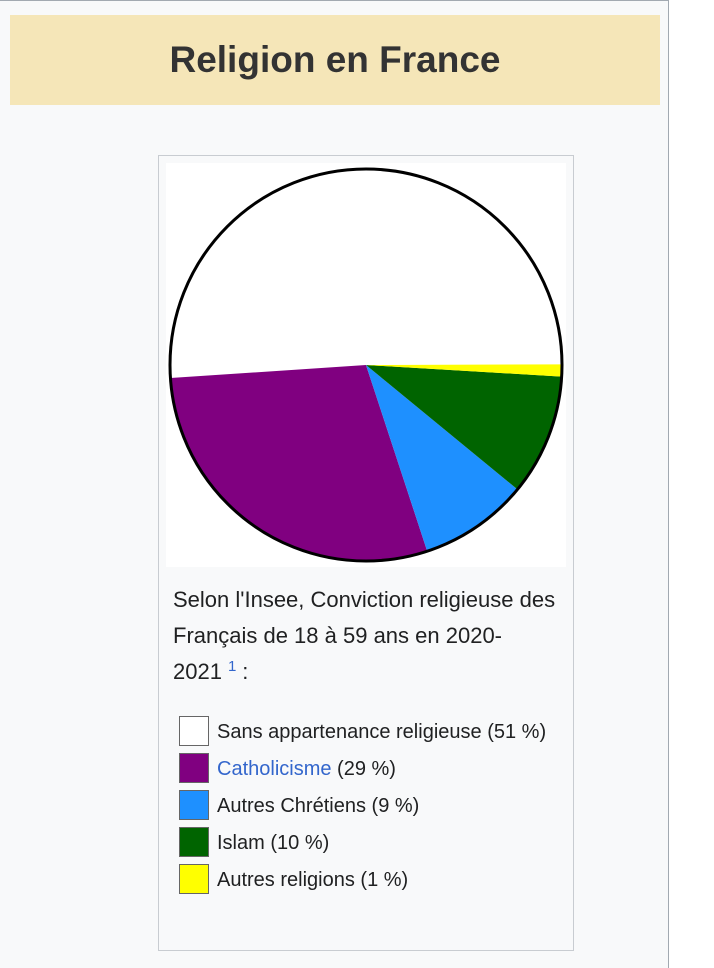 The height and width of the screenshot is (968, 714). I want to click on legend-label: Autres Chrétiens, so click(291, 806).